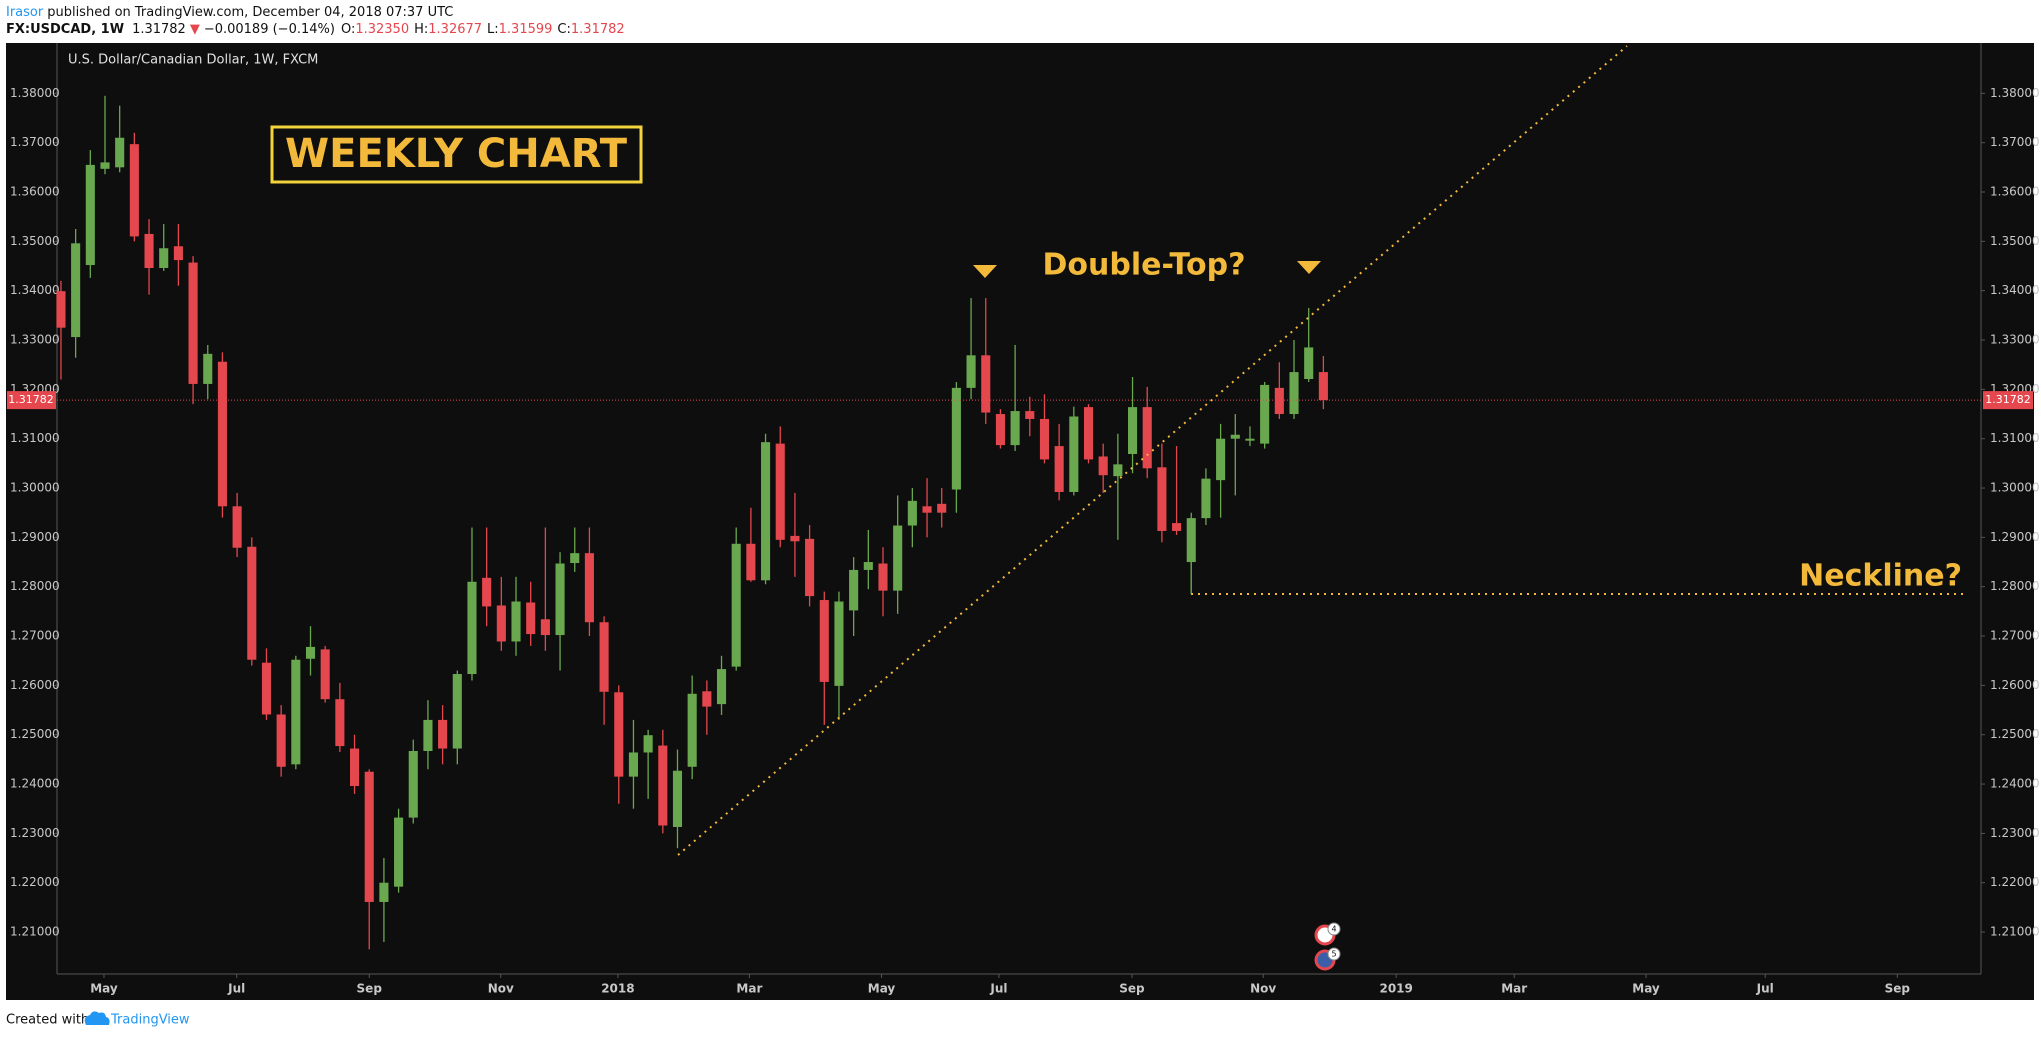  What do you see at coordinates (1333, 954) in the screenshot?
I see `event-count: 5` at bounding box center [1333, 954].